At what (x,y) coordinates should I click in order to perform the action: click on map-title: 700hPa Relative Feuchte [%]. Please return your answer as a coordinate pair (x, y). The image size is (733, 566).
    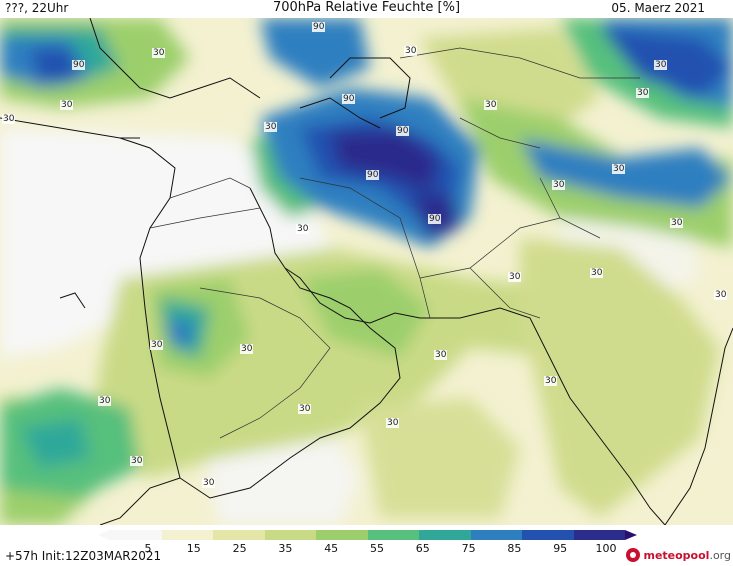
    Looking at the image, I should click on (366, 7).